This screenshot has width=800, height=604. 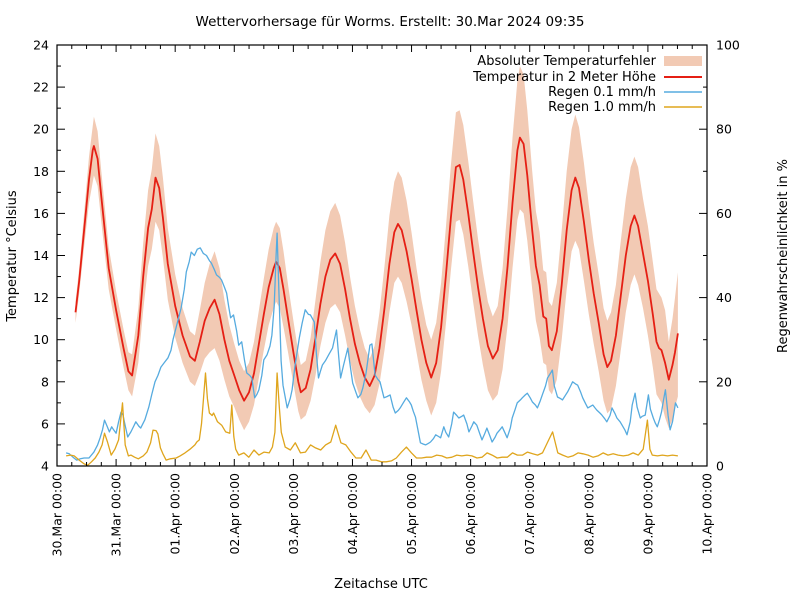 What do you see at coordinates (234, 514) in the screenshot?
I see `x-tick-label: 02.Apr 00:00` at bounding box center [234, 514].